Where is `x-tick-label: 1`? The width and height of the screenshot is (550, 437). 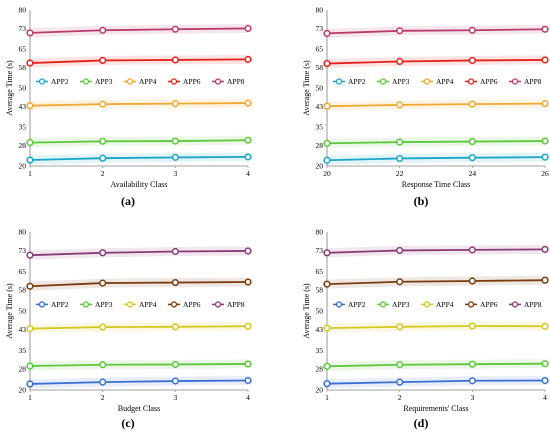 x-tick-label: 1 is located at coordinates (30, 173).